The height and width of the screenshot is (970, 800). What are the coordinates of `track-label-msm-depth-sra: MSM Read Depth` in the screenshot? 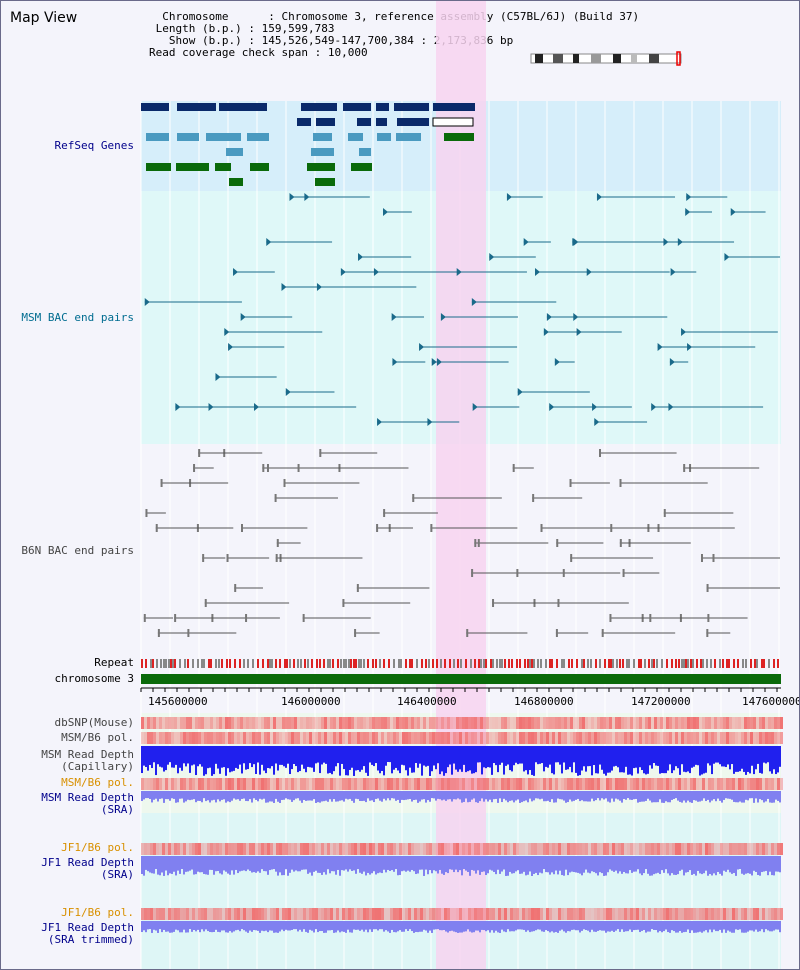 It's located at (87, 797).